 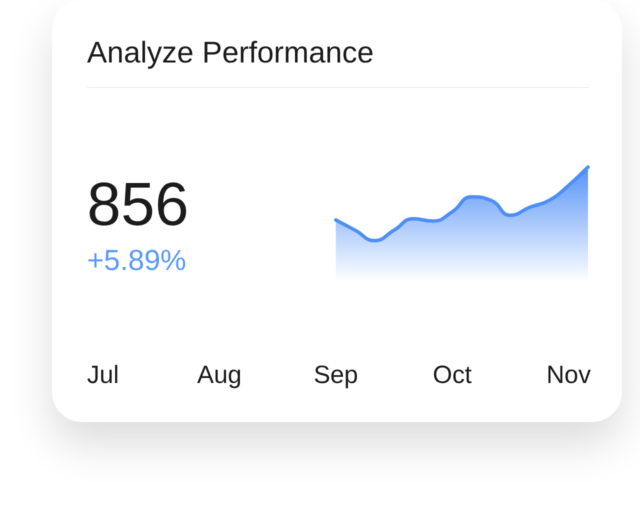 What do you see at coordinates (103, 375) in the screenshot?
I see `x-tick-label: Jul` at bounding box center [103, 375].